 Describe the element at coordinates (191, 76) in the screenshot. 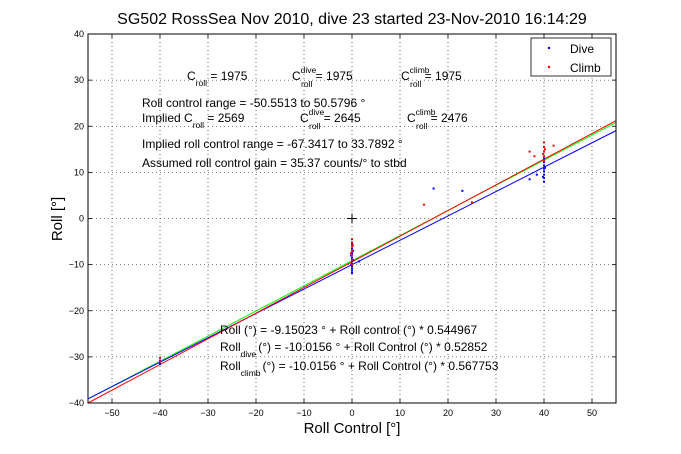

I see `croll-c1: C` at that location.